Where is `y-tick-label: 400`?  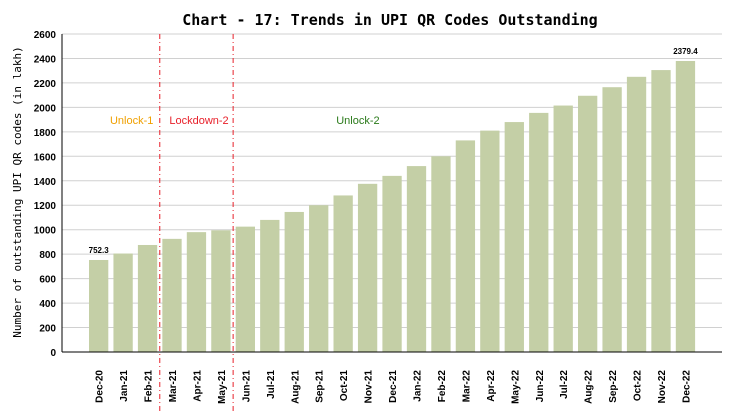 y-tick-label: 400 is located at coordinates (47, 304).